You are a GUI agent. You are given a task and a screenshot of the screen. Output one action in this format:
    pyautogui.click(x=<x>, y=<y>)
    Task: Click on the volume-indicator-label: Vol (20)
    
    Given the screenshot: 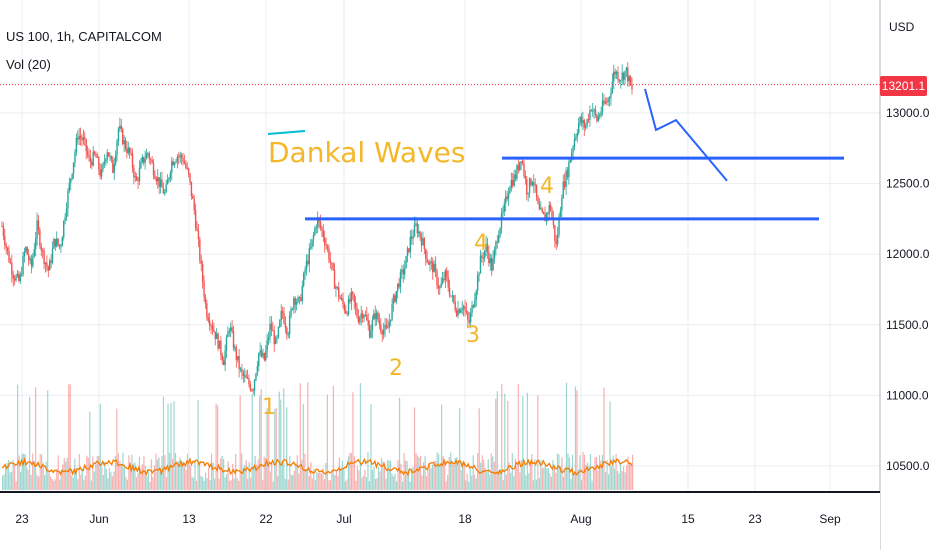 What is the action you would take?
    pyautogui.click(x=28, y=64)
    